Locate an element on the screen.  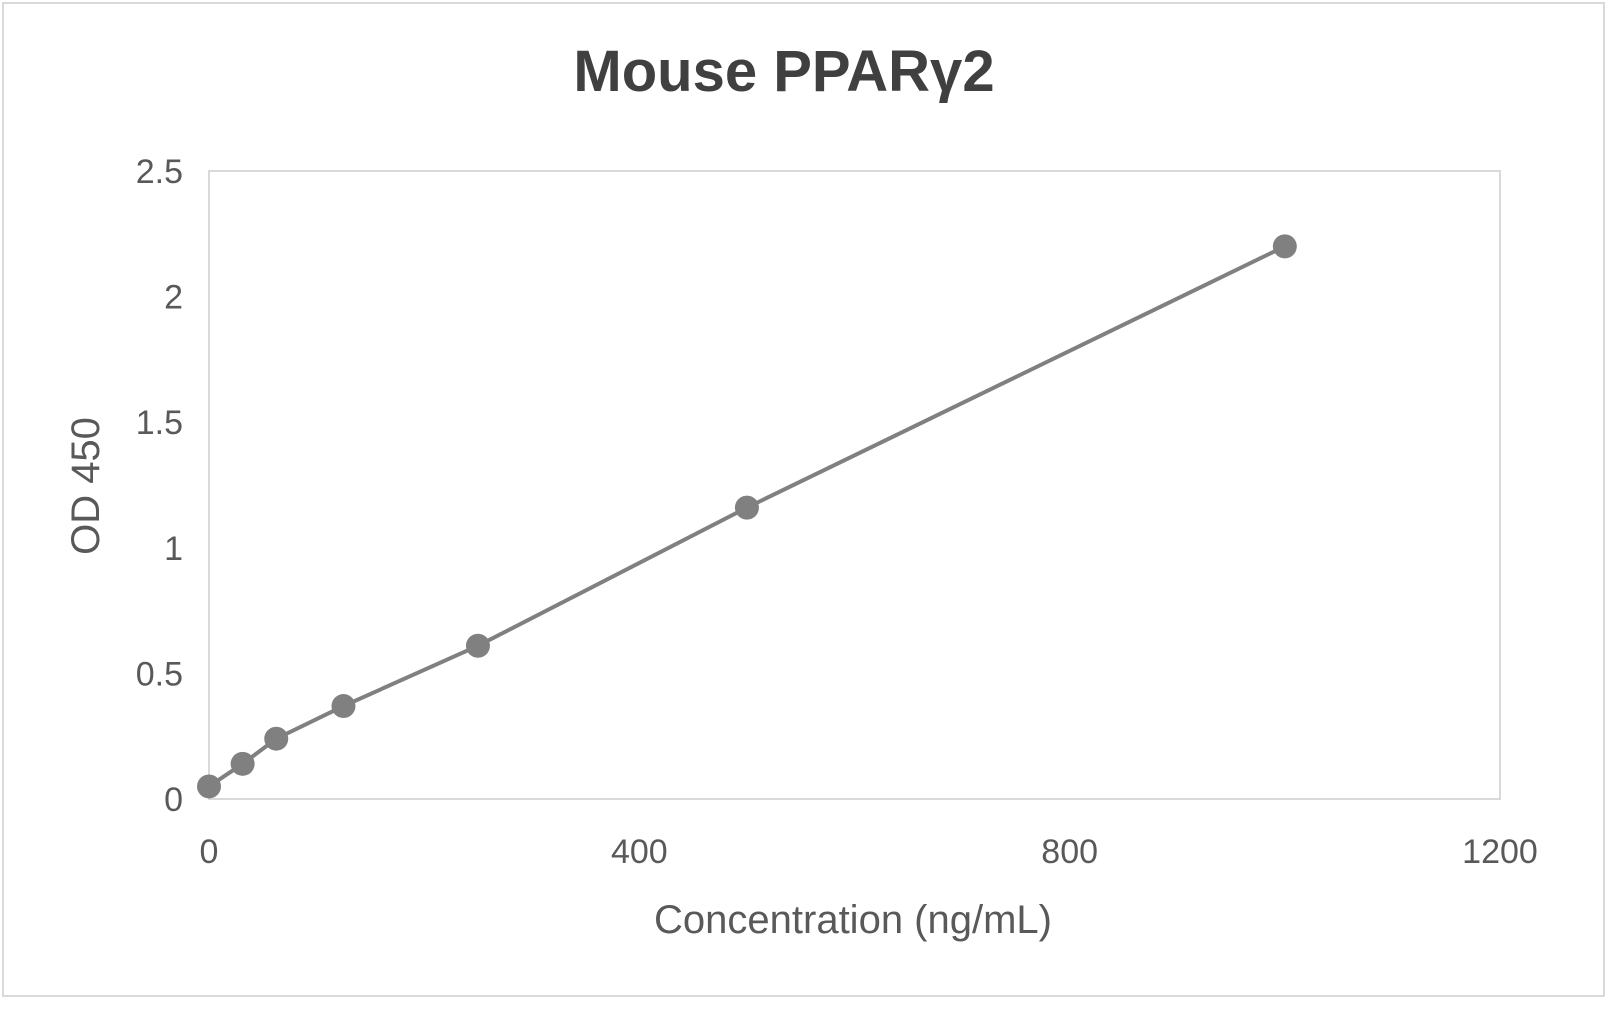
y-axis-ticks: 0 0.5 1 1.5 2 2.5 is located at coordinates (159, 486).